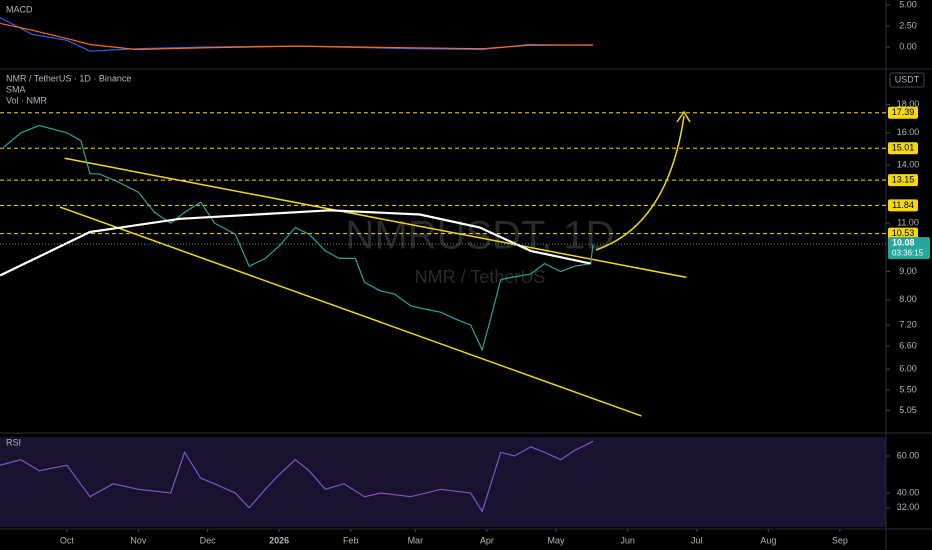 The width and height of the screenshot is (932, 550). Describe the element at coordinates (487, 540) in the screenshot. I see `x-tick-label: Apr` at that location.